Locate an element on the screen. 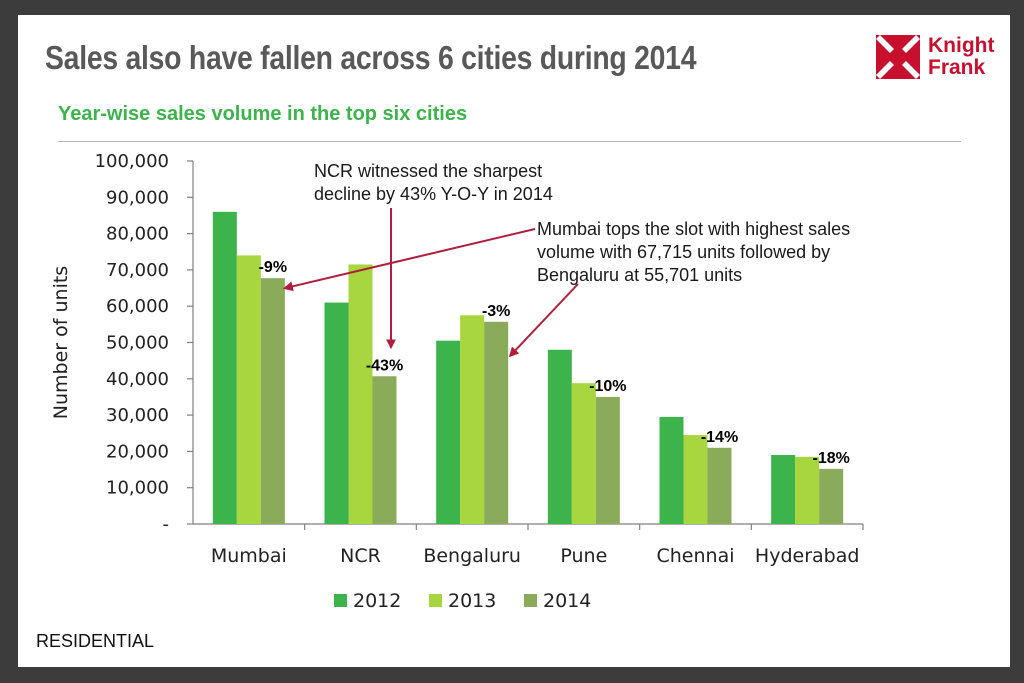  bar-2013-pune is located at coordinates (583, 453).